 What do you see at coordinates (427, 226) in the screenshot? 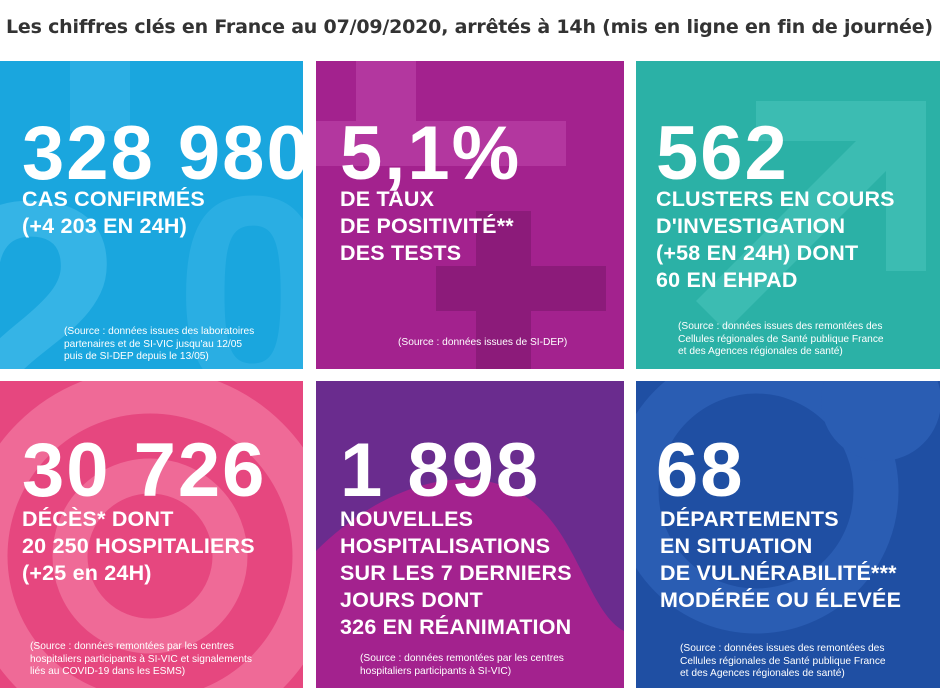
I see `positivity-rate-label: DE TAUX DE POSITIVITÉ** DES TESTS` at bounding box center [427, 226].